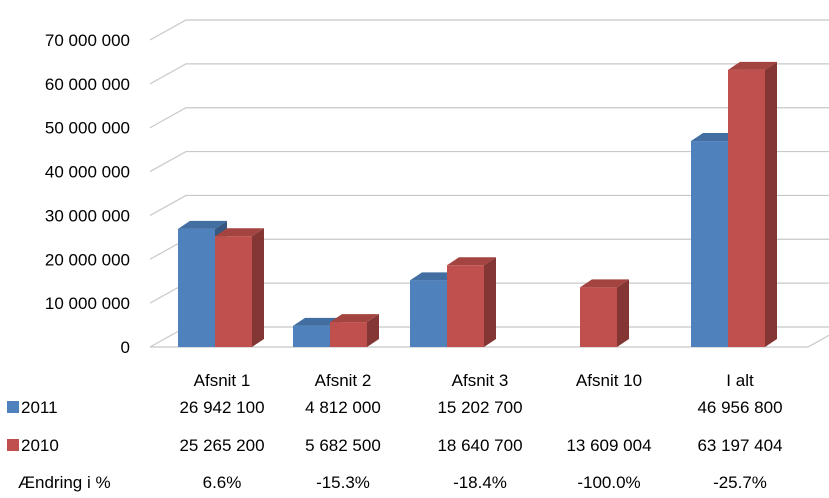 The image size is (829, 498). What do you see at coordinates (479, 445) in the screenshot?
I see `data-label: 18 640 700` at bounding box center [479, 445].